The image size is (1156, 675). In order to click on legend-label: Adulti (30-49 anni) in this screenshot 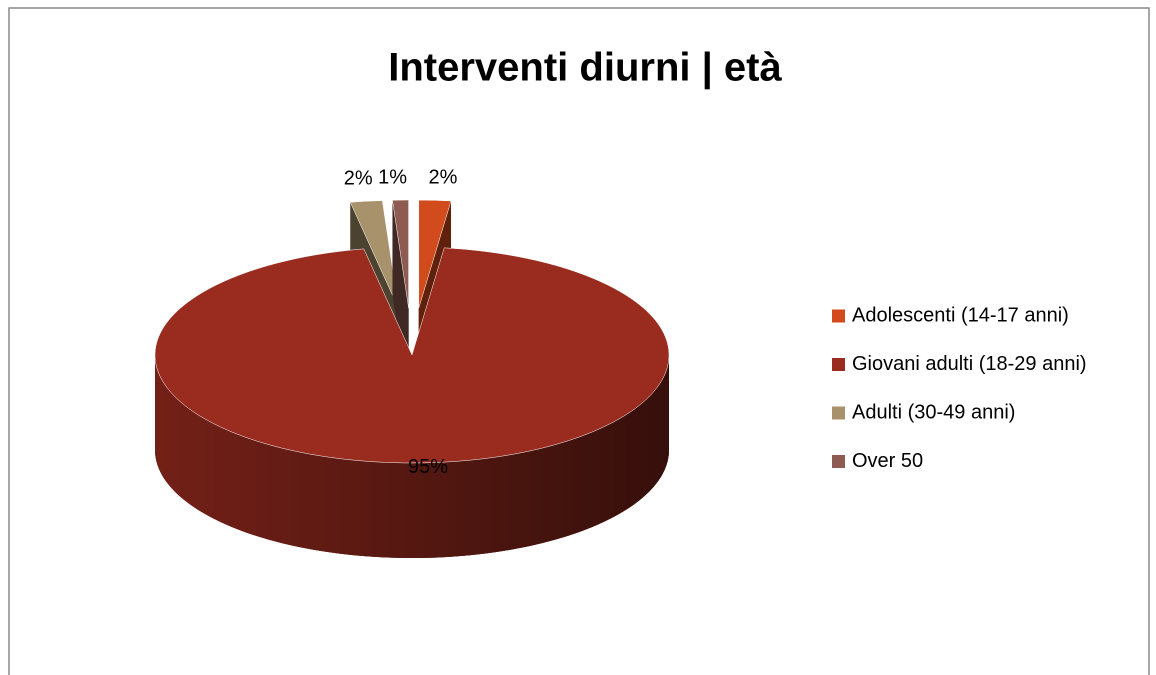, I will do `click(933, 412)`.